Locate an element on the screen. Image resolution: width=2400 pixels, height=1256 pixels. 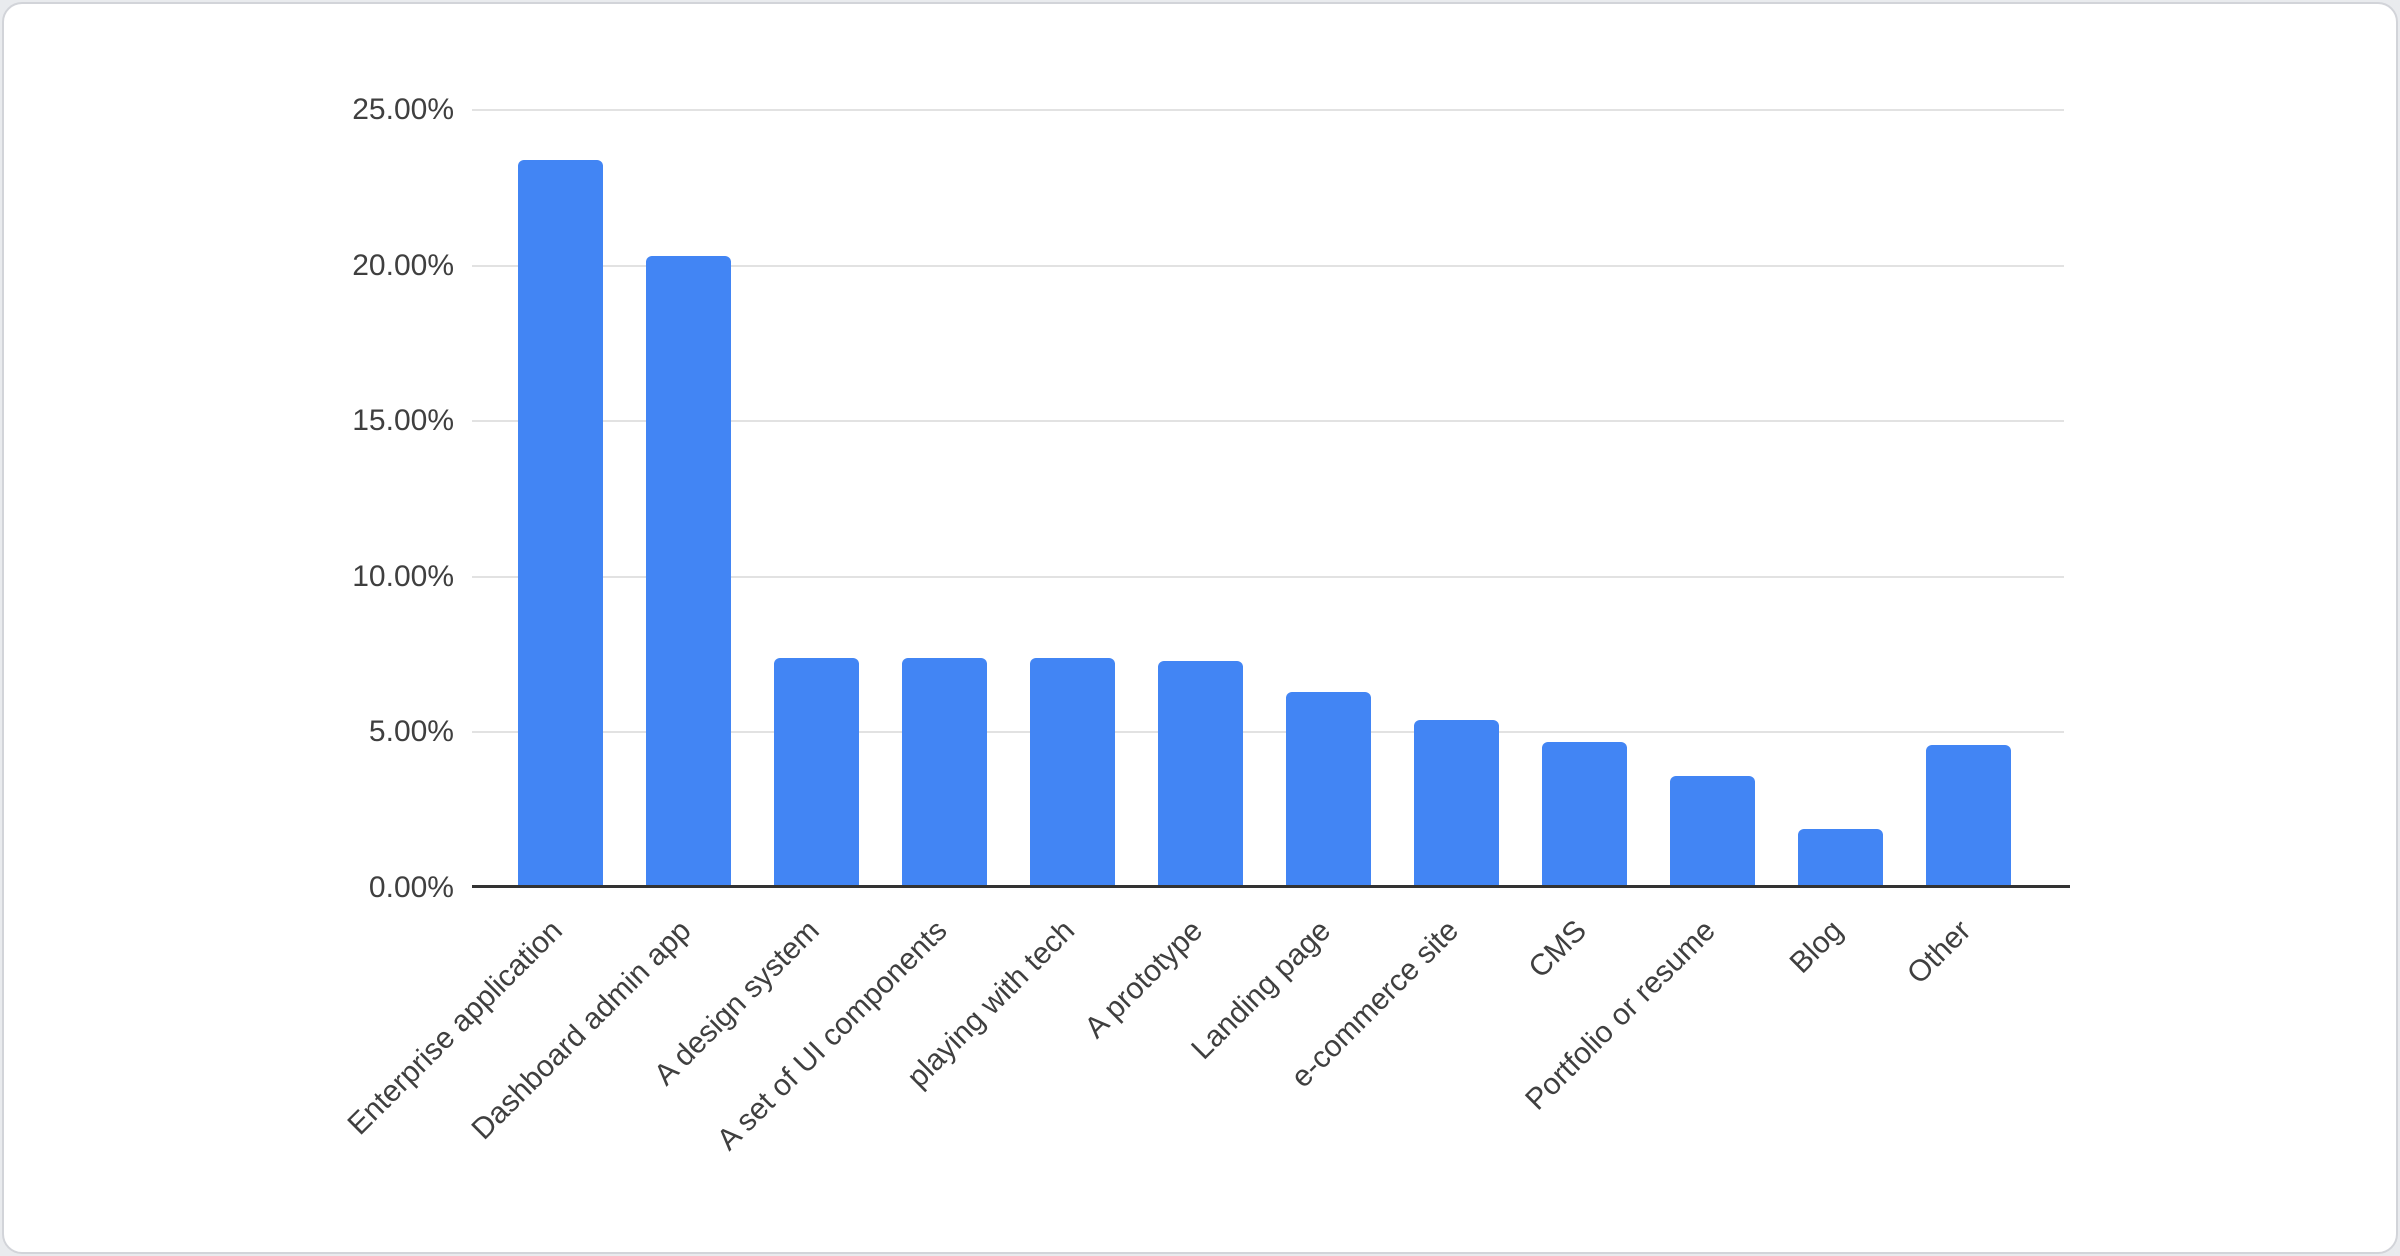
y-tick-label-20: 20.00% is located at coordinates (403, 265).